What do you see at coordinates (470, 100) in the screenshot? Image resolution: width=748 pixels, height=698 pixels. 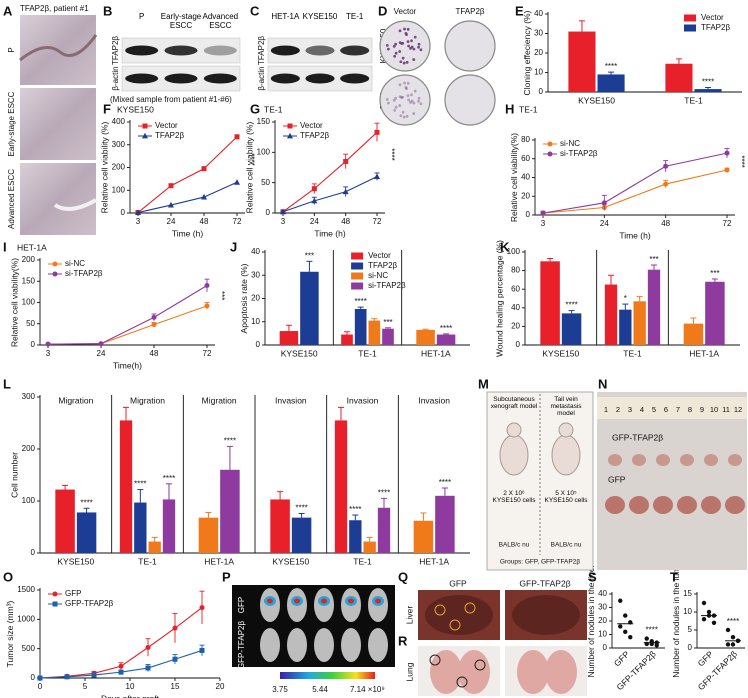 I see `dish` at bounding box center [470, 100].